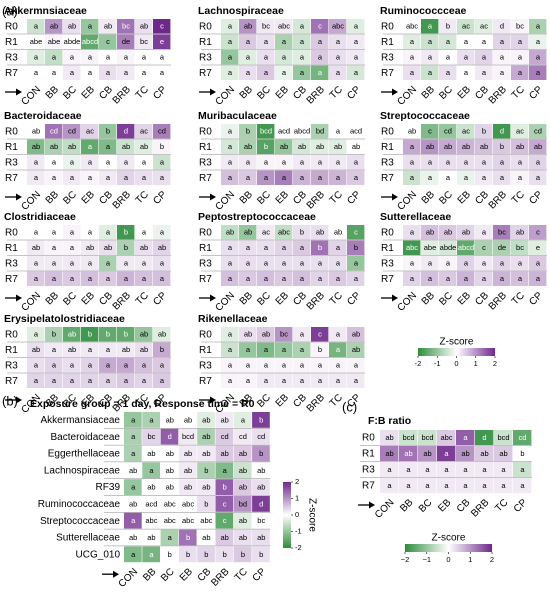  Describe the element at coordinates (80, 521) in the screenshot. I see `row-label: Streptococcaceae` at that location.